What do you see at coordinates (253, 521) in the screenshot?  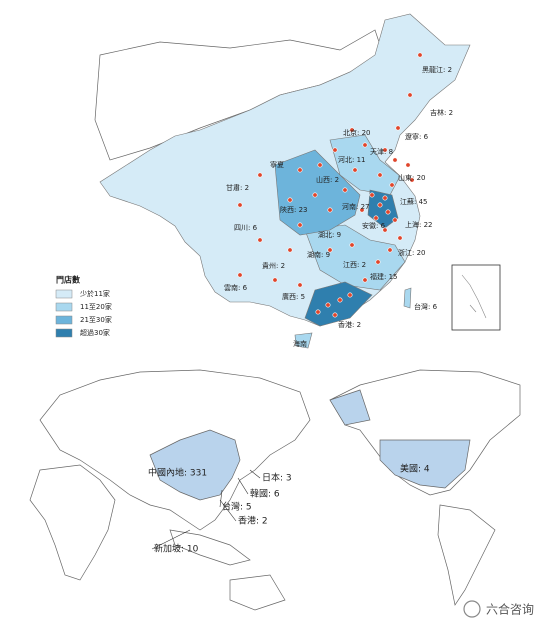 I see `country-label: 香港: 2` at bounding box center [253, 521].